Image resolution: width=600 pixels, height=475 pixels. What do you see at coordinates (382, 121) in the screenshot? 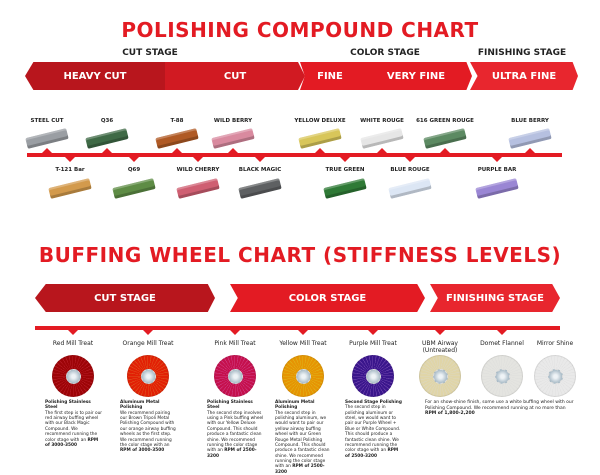
I see `compound-label: WHITE ROUGE` at bounding box center [382, 121].